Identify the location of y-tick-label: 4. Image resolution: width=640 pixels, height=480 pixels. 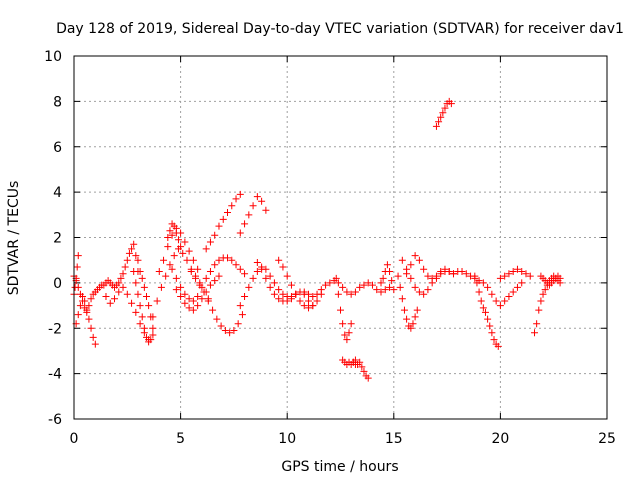
(57, 193).